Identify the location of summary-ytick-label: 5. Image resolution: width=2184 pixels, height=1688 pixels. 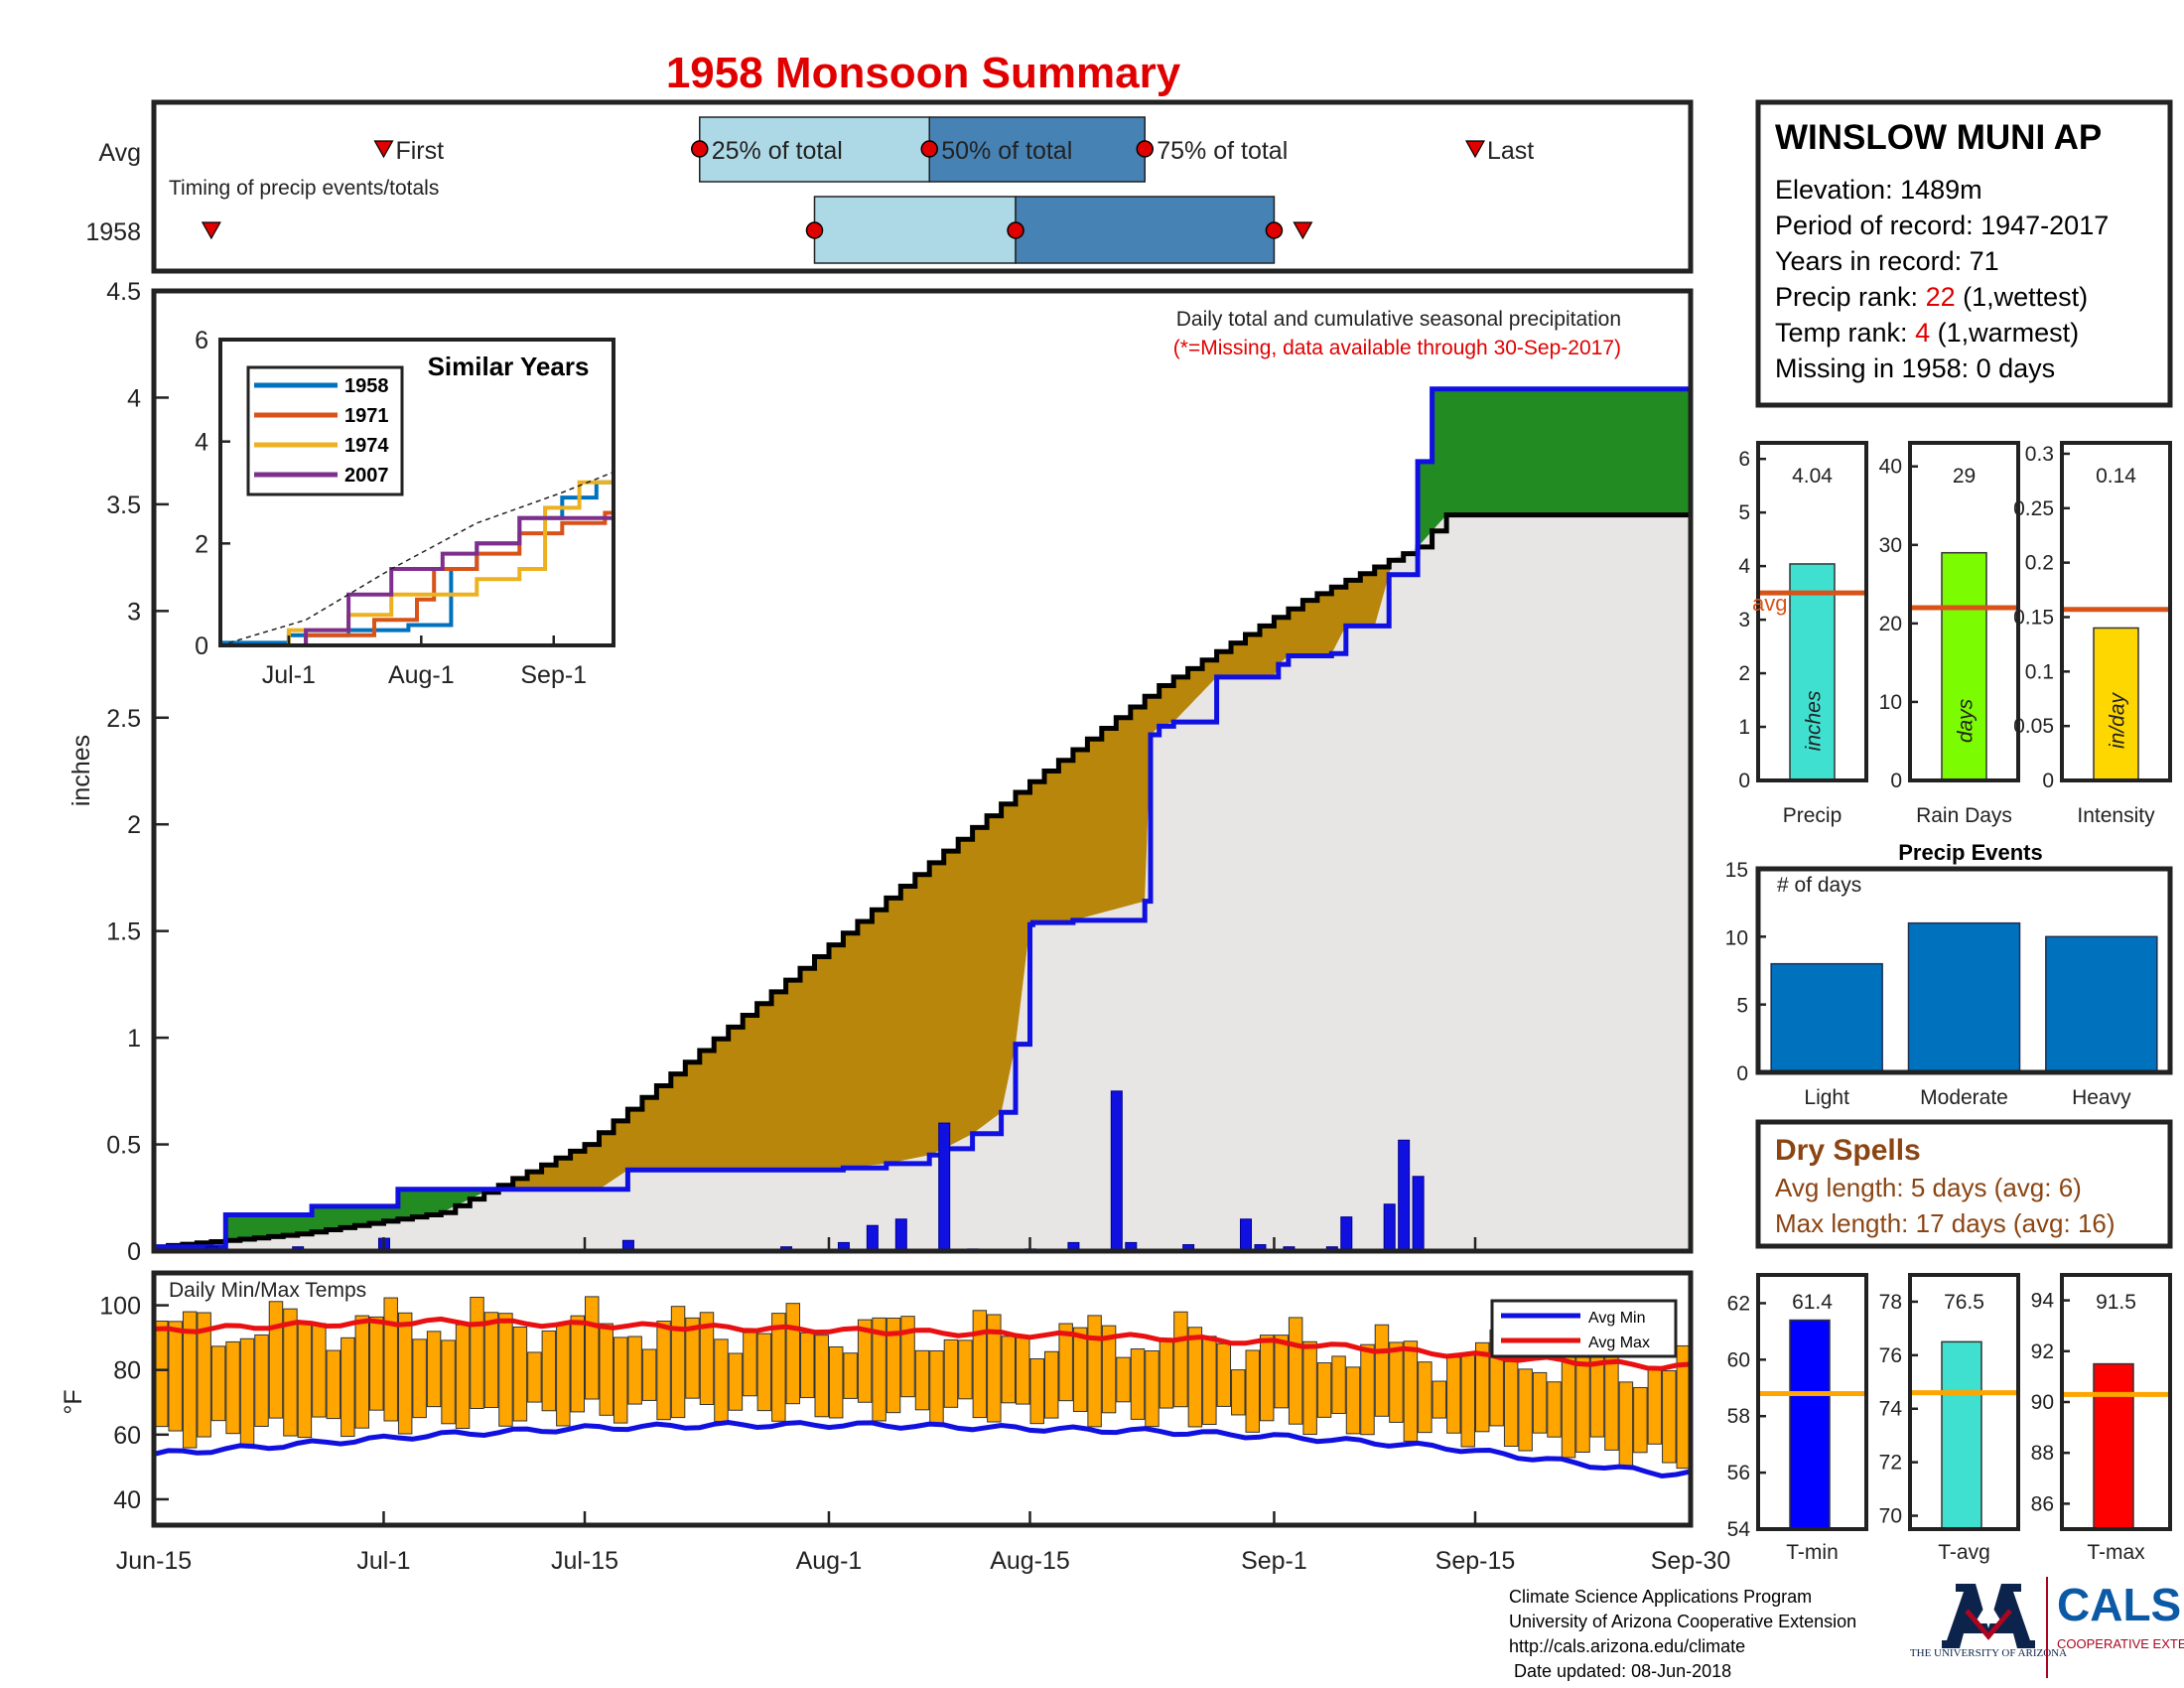
(1744, 512).